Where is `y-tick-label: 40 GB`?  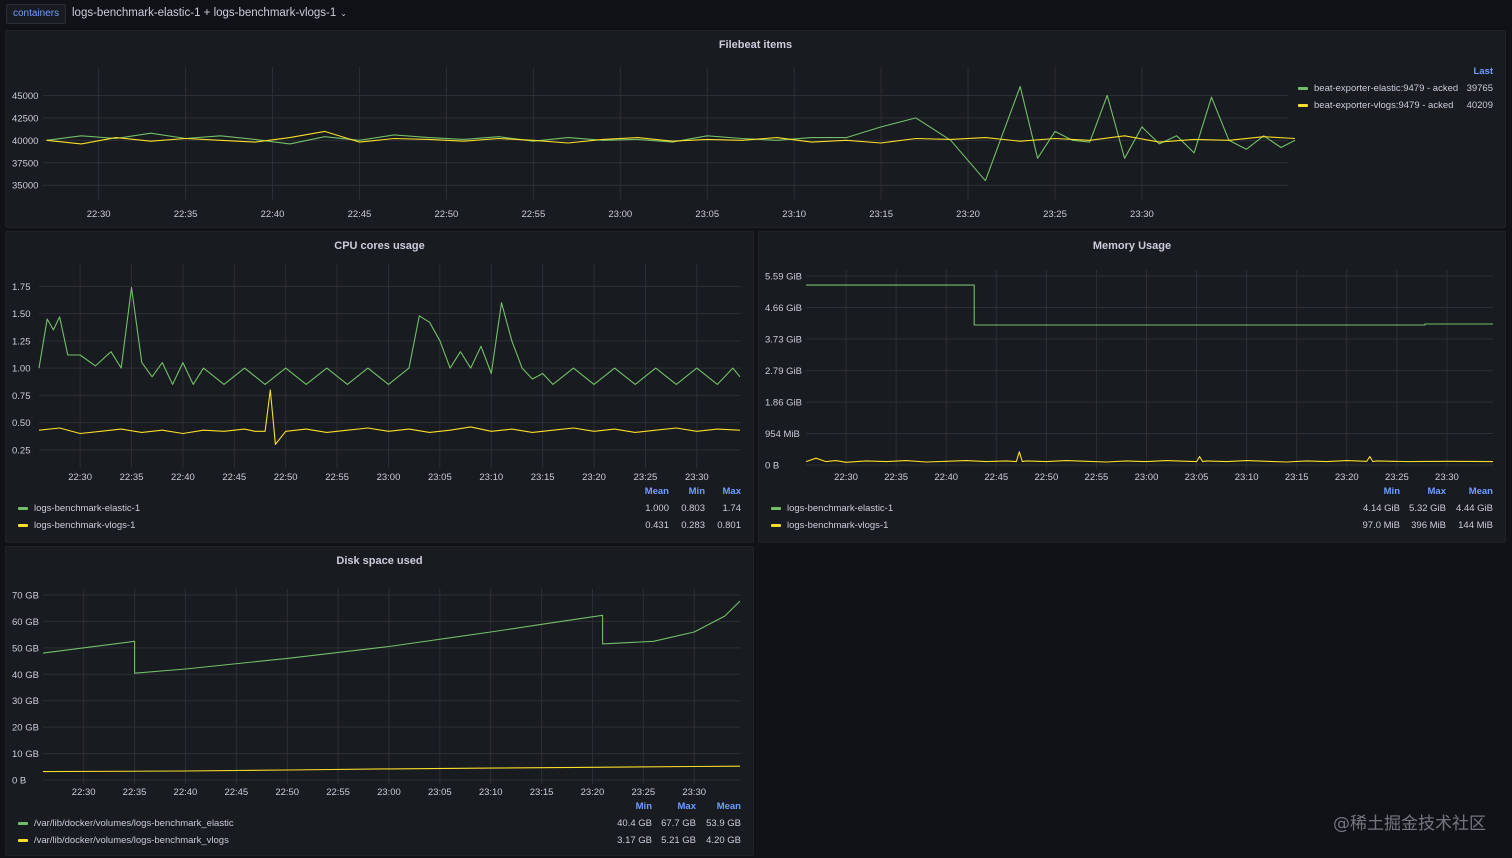 y-tick-label: 40 GB is located at coordinates (25, 675).